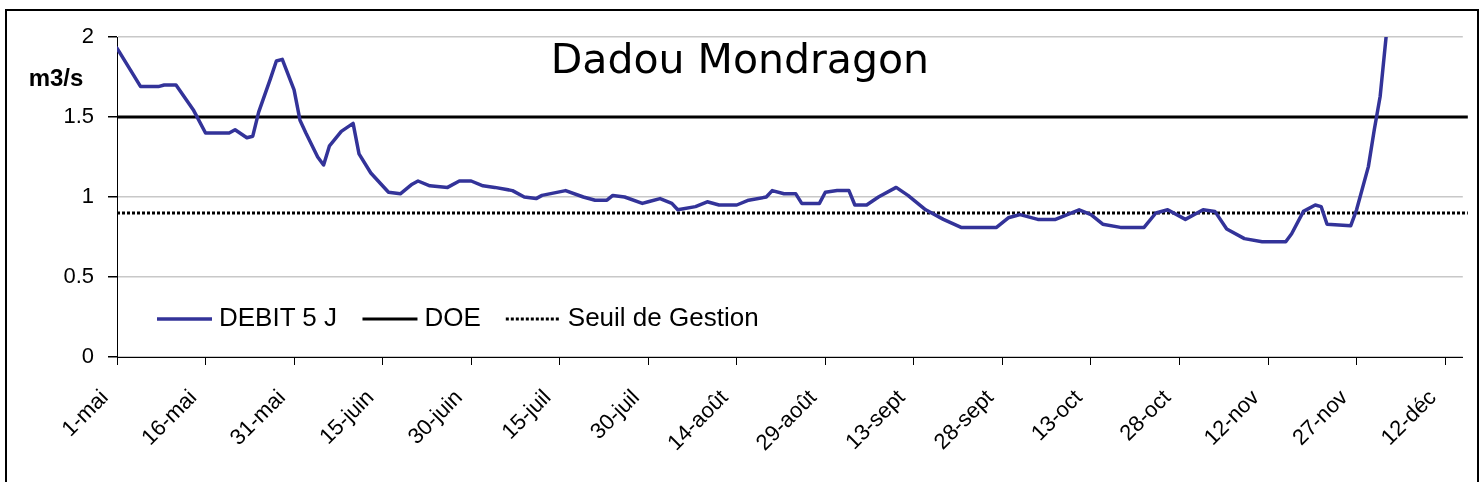 The height and width of the screenshot is (482, 1484). I want to click on y-axis-title: m3/s, so click(56, 77).